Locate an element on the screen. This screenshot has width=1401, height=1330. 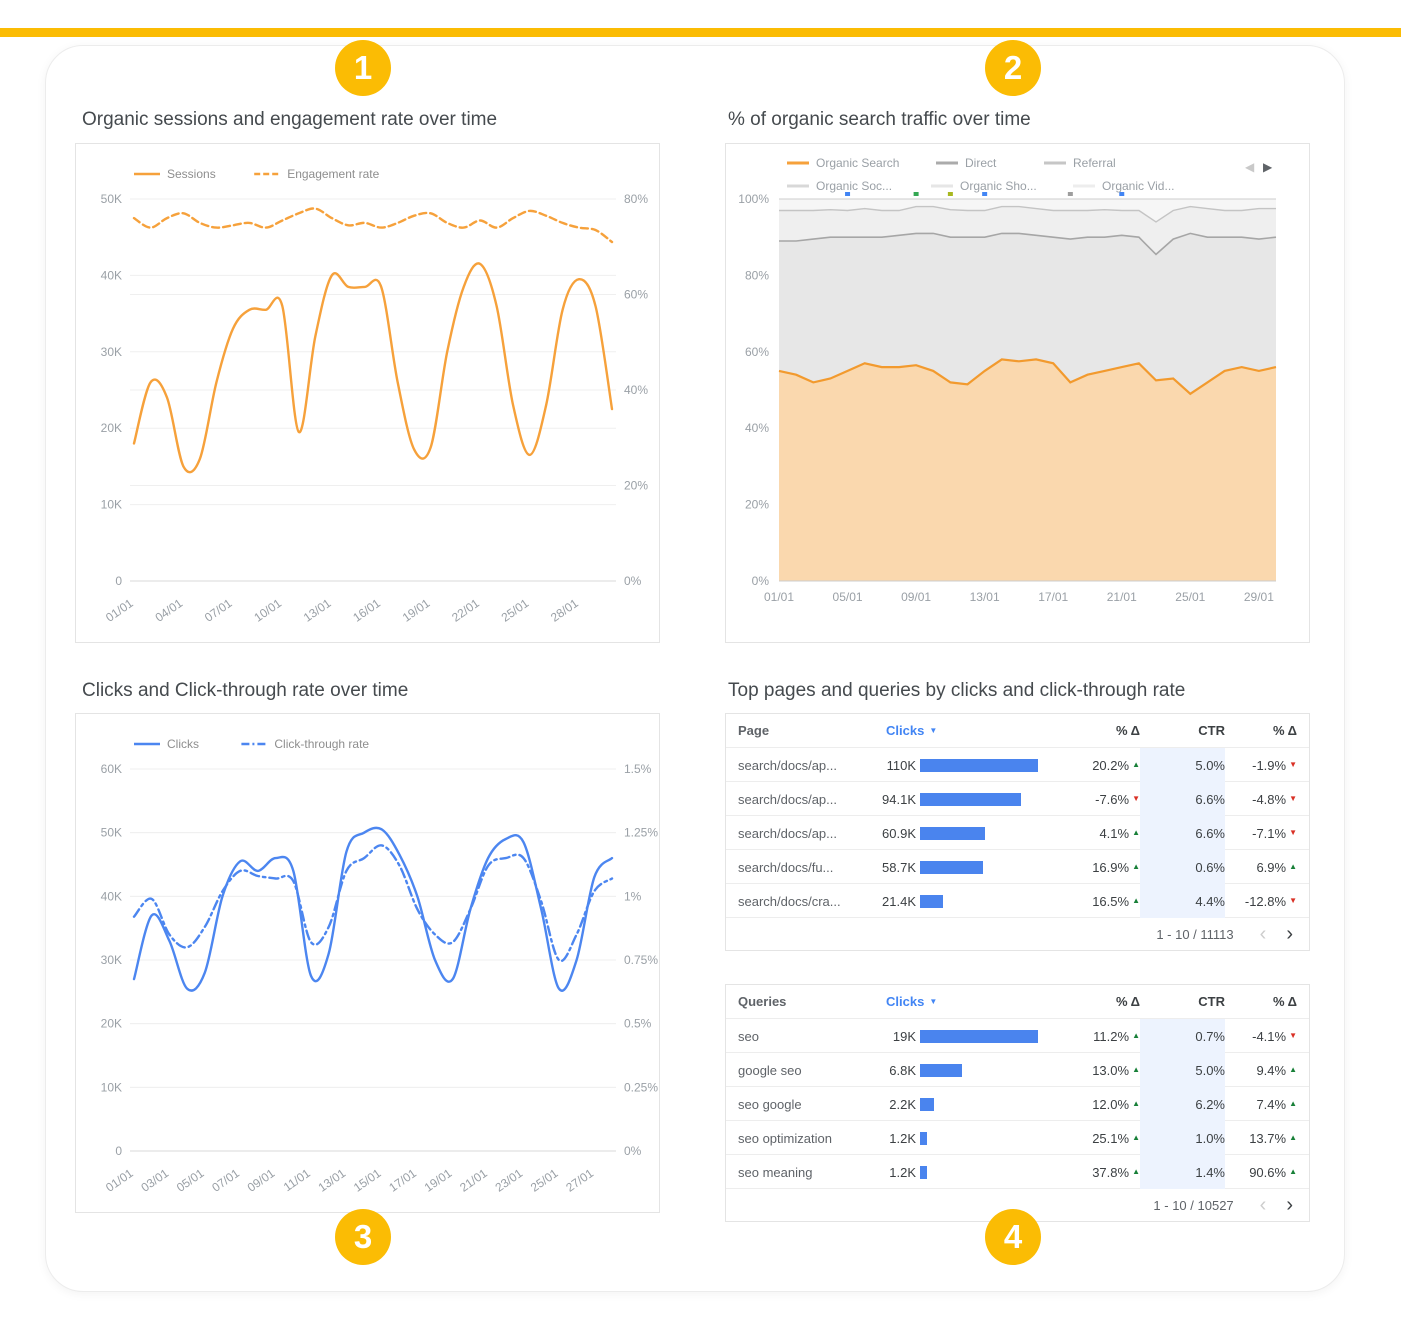
callout-badge-4: 4 is located at coordinates (1013, 1237).